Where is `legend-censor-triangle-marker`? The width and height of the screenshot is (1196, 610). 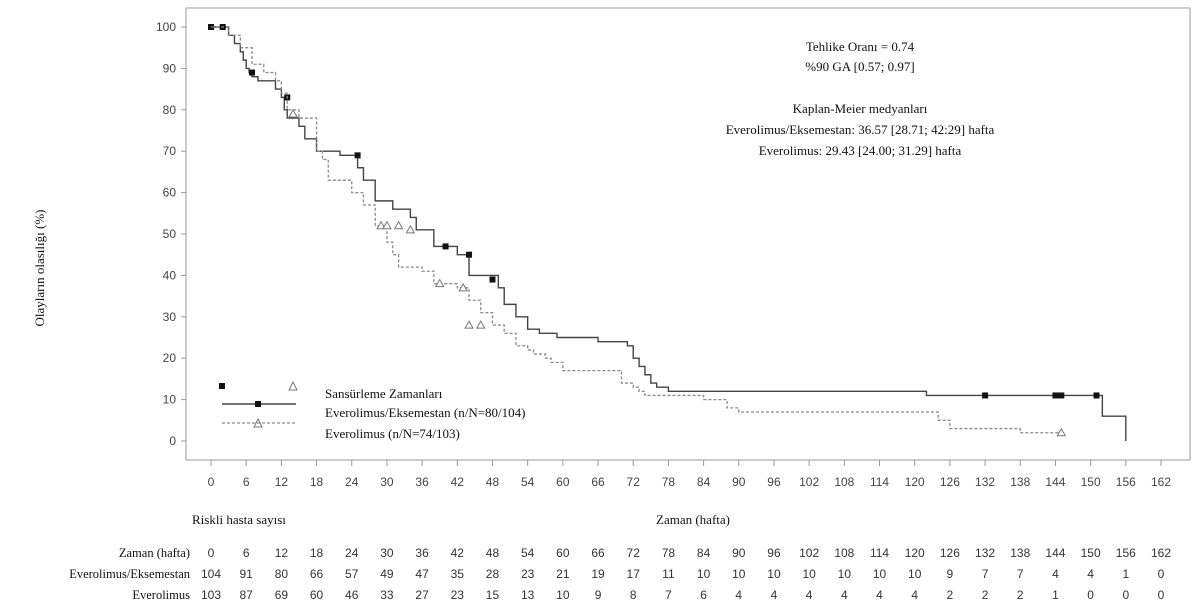 legend-censor-triangle-marker is located at coordinates (293, 385).